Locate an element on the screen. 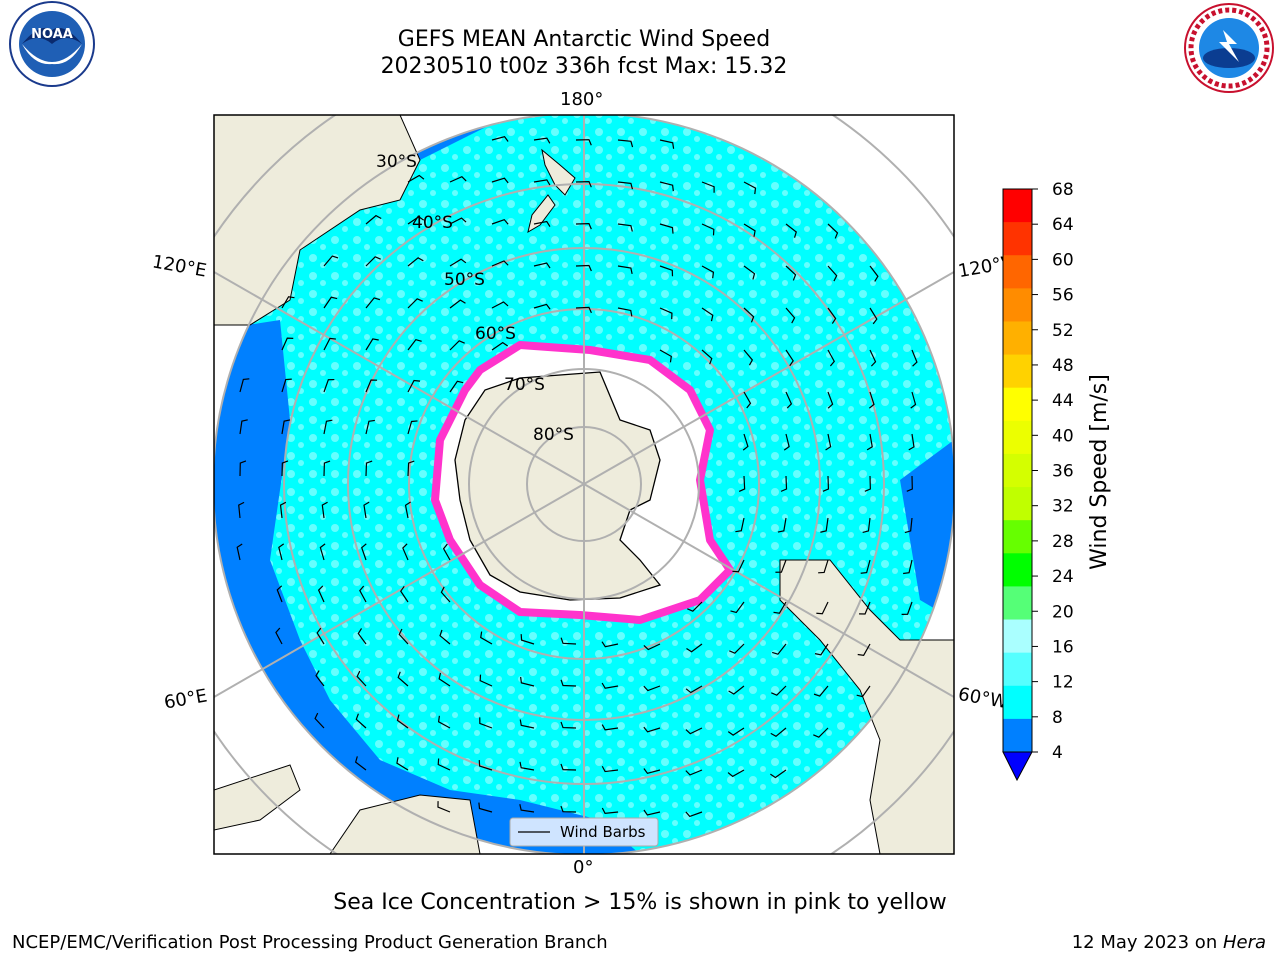 The height and width of the screenshot is (960, 1280). low-wind-region-e is located at coordinates (927, 530).